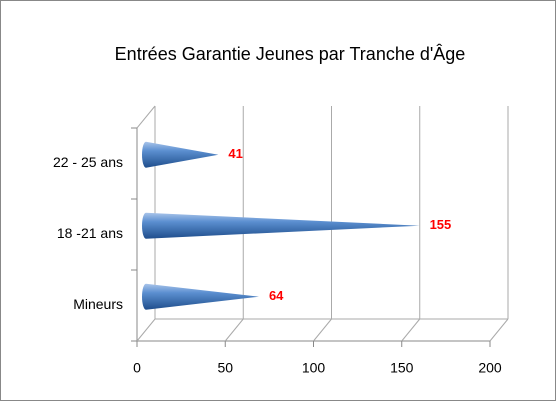 This screenshot has width=556, height=401. What do you see at coordinates (235, 153) in the screenshot?
I see `value-label: 41` at bounding box center [235, 153].